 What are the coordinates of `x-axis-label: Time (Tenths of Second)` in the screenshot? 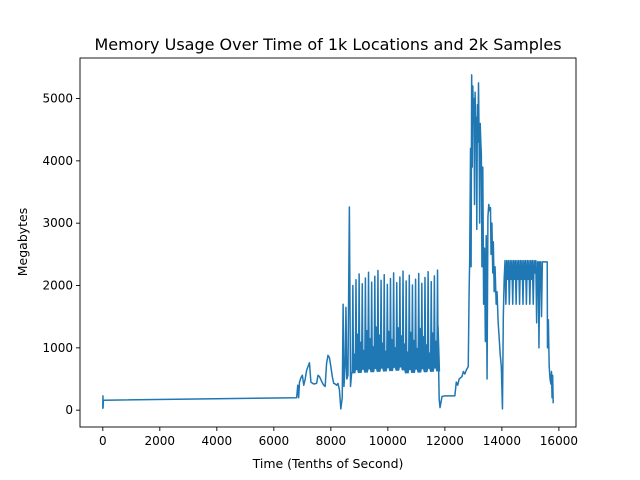 It's located at (328, 463).